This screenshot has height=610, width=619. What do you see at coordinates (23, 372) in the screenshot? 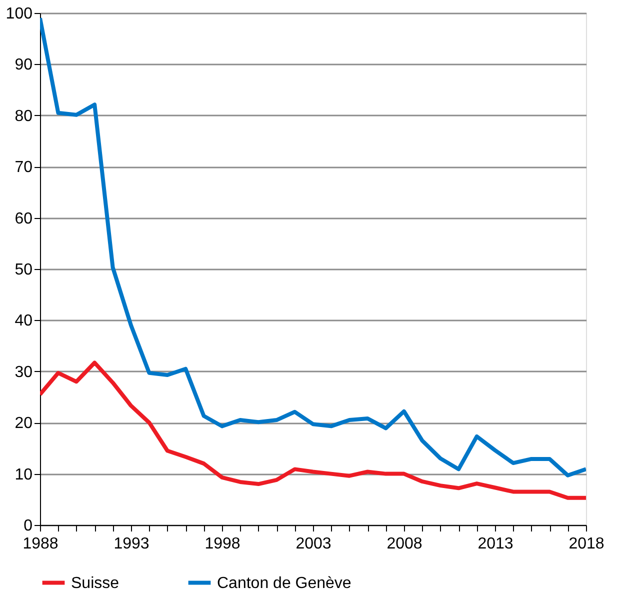
I see `y-tick-label: 30` at bounding box center [23, 372].